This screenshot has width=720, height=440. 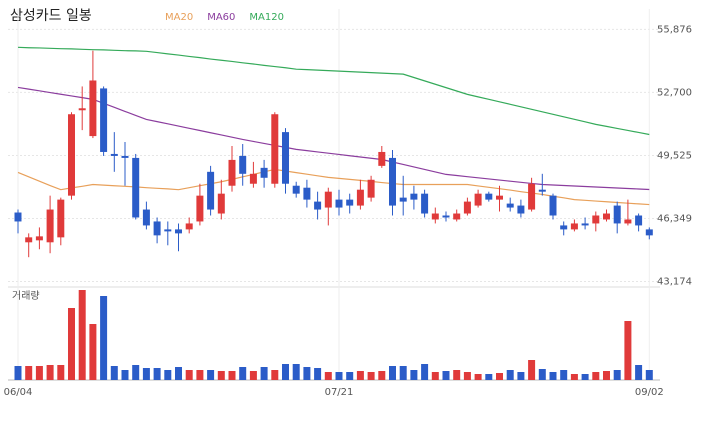 What do you see at coordinates (266, 17) in the screenshot?
I see `legend-entry: MA120` at bounding box center [266, 17].